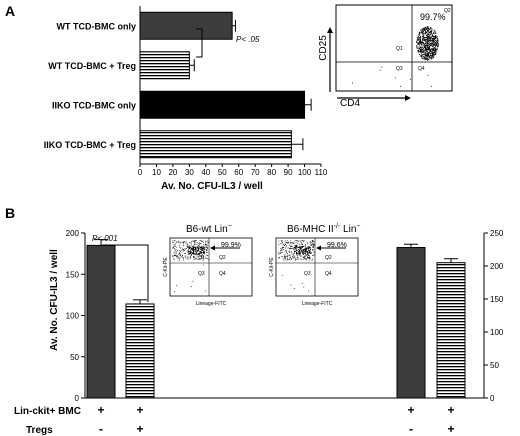  What do you see at coordinates (164, 65) in the screenshot?
I see `bar-wt-tcd-bmc-treg` at bounding box center [164, 65].